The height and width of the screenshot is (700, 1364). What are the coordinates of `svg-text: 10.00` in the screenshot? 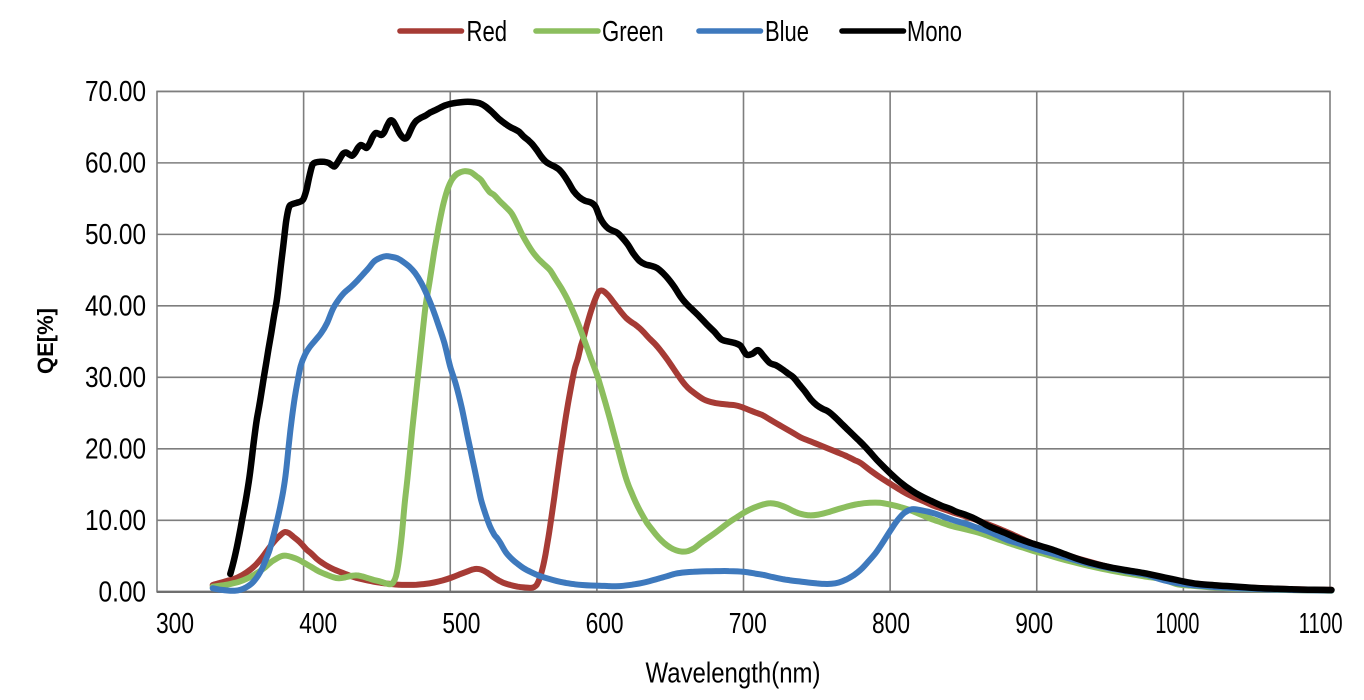 It's located at (115, 521).